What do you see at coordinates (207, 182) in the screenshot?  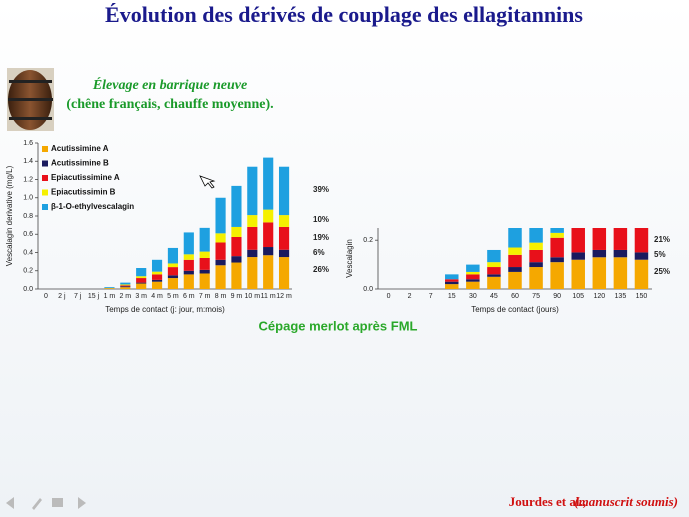 I see `cursor` at bounding box center [207, 182].